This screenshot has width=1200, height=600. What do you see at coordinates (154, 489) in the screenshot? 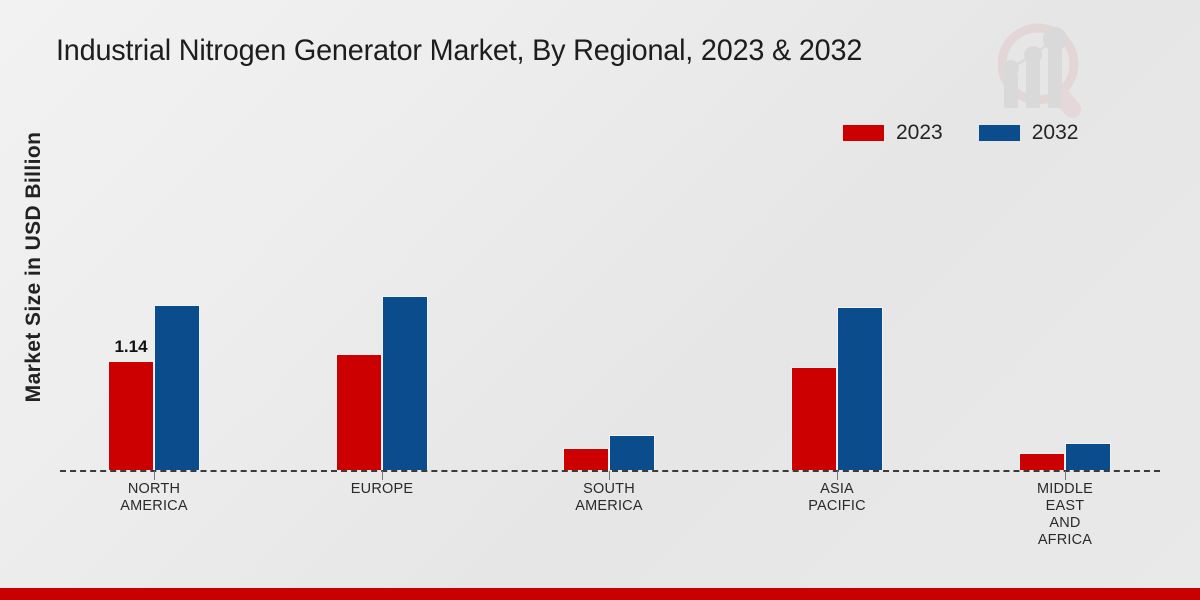
I see `label-line: NORTH` at bounding box center [154, 489].